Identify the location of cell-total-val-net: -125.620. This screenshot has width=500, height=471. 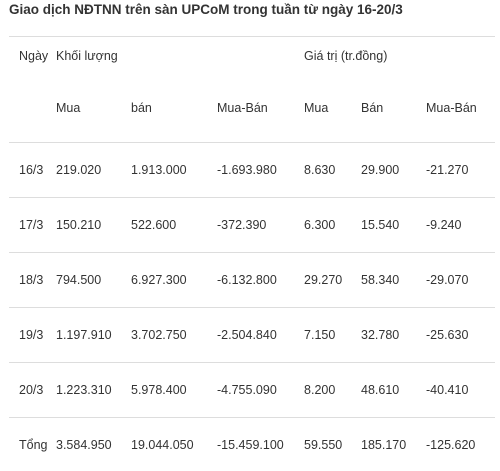
(460, 444).